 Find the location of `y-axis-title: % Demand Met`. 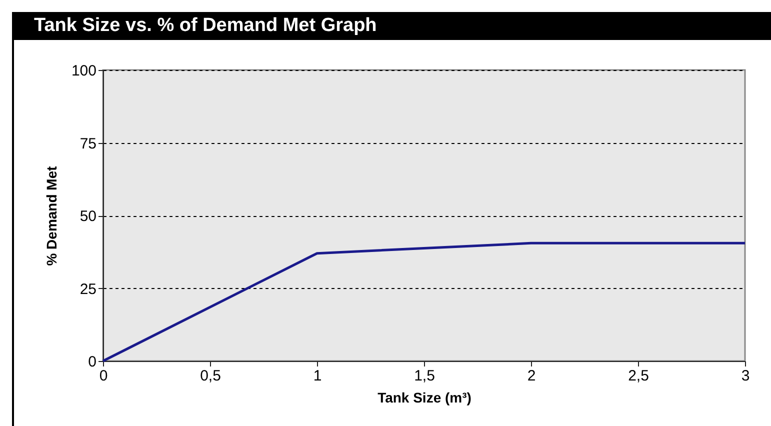

y-axis-title: % Demand Met is located at coordinates (51, 216).